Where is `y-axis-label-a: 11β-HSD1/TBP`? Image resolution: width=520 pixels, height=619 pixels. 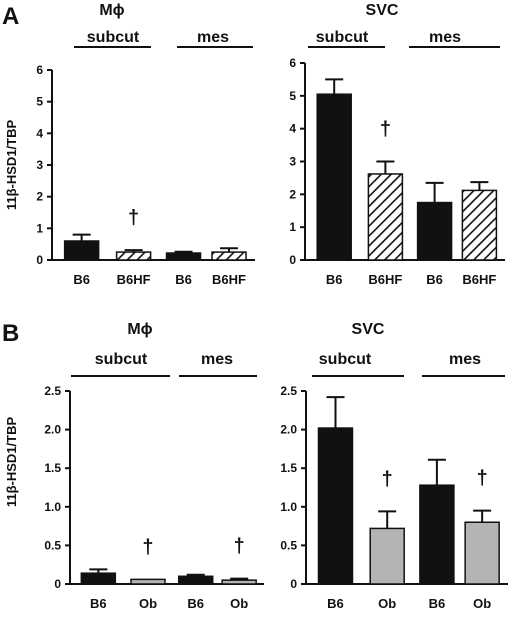 y-axis-label-a: 11β-HSD1/TBP is located at coordinates (11, 165).